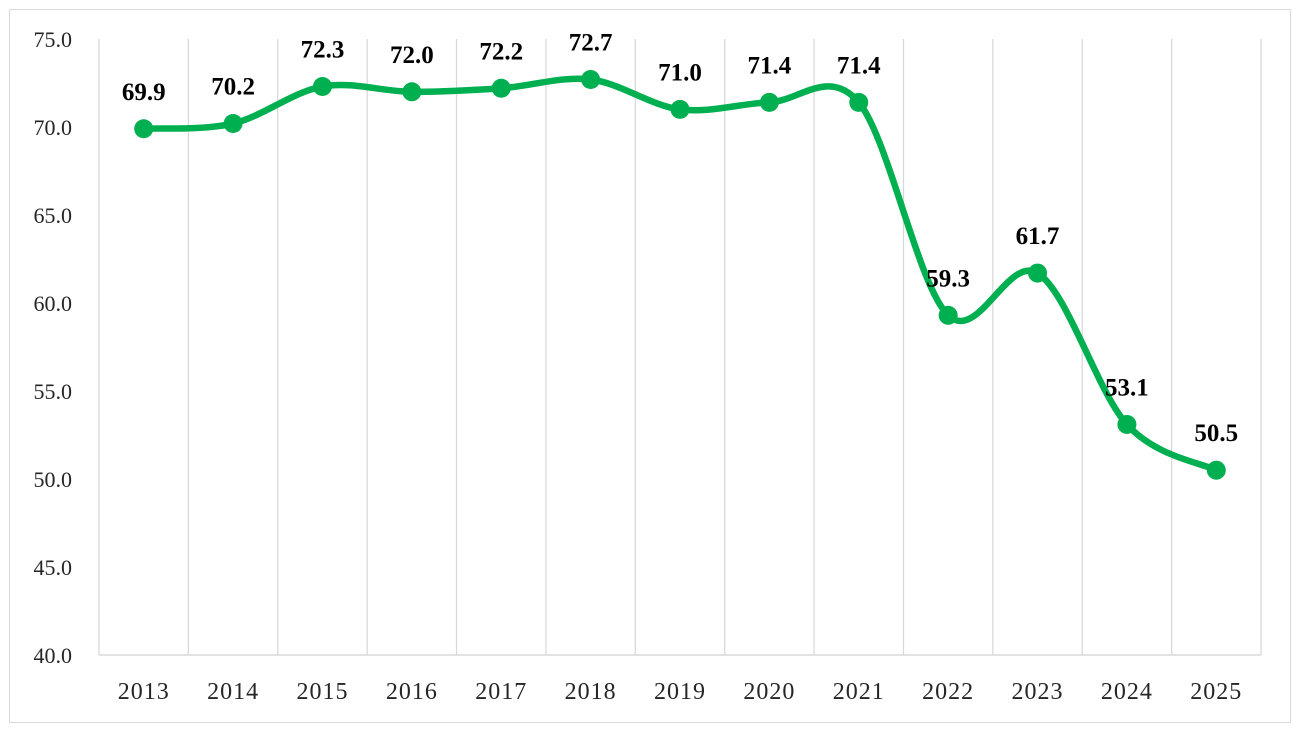 The width and height of the screenshot is (1302, 741). I want to click on y-tick-label: 75.0, so click(53, 39).